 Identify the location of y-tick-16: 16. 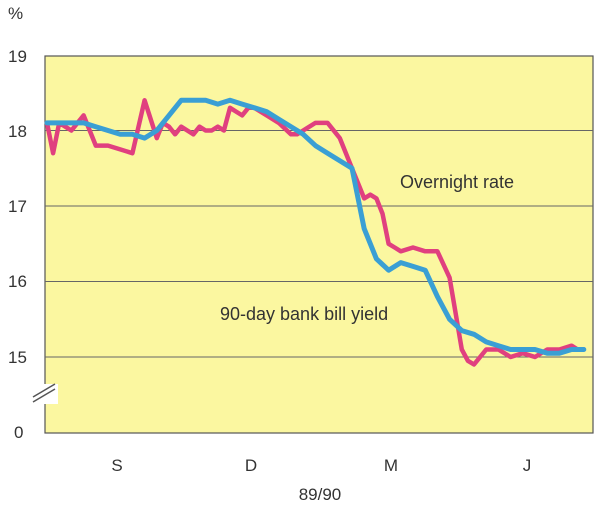
(17, 281).